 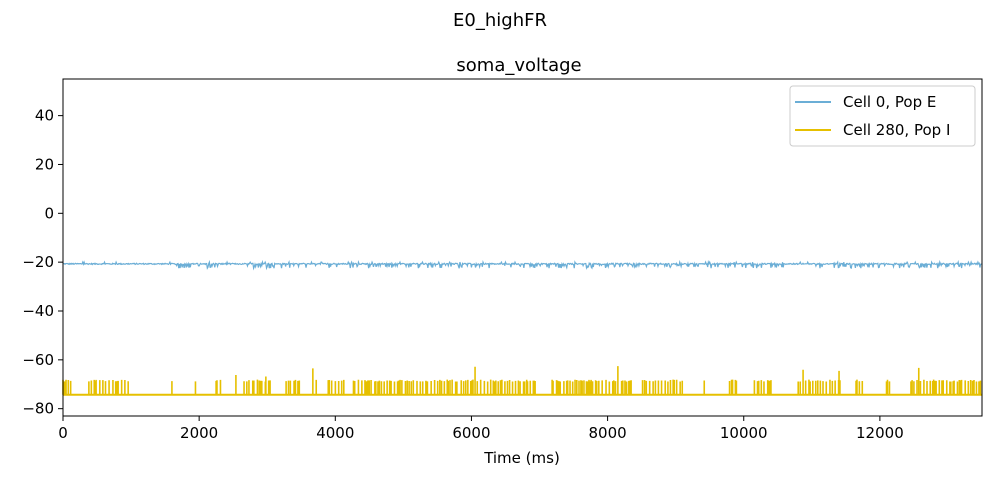 I want to click on x-tick-label: 2000, so click(x=199, y=433).